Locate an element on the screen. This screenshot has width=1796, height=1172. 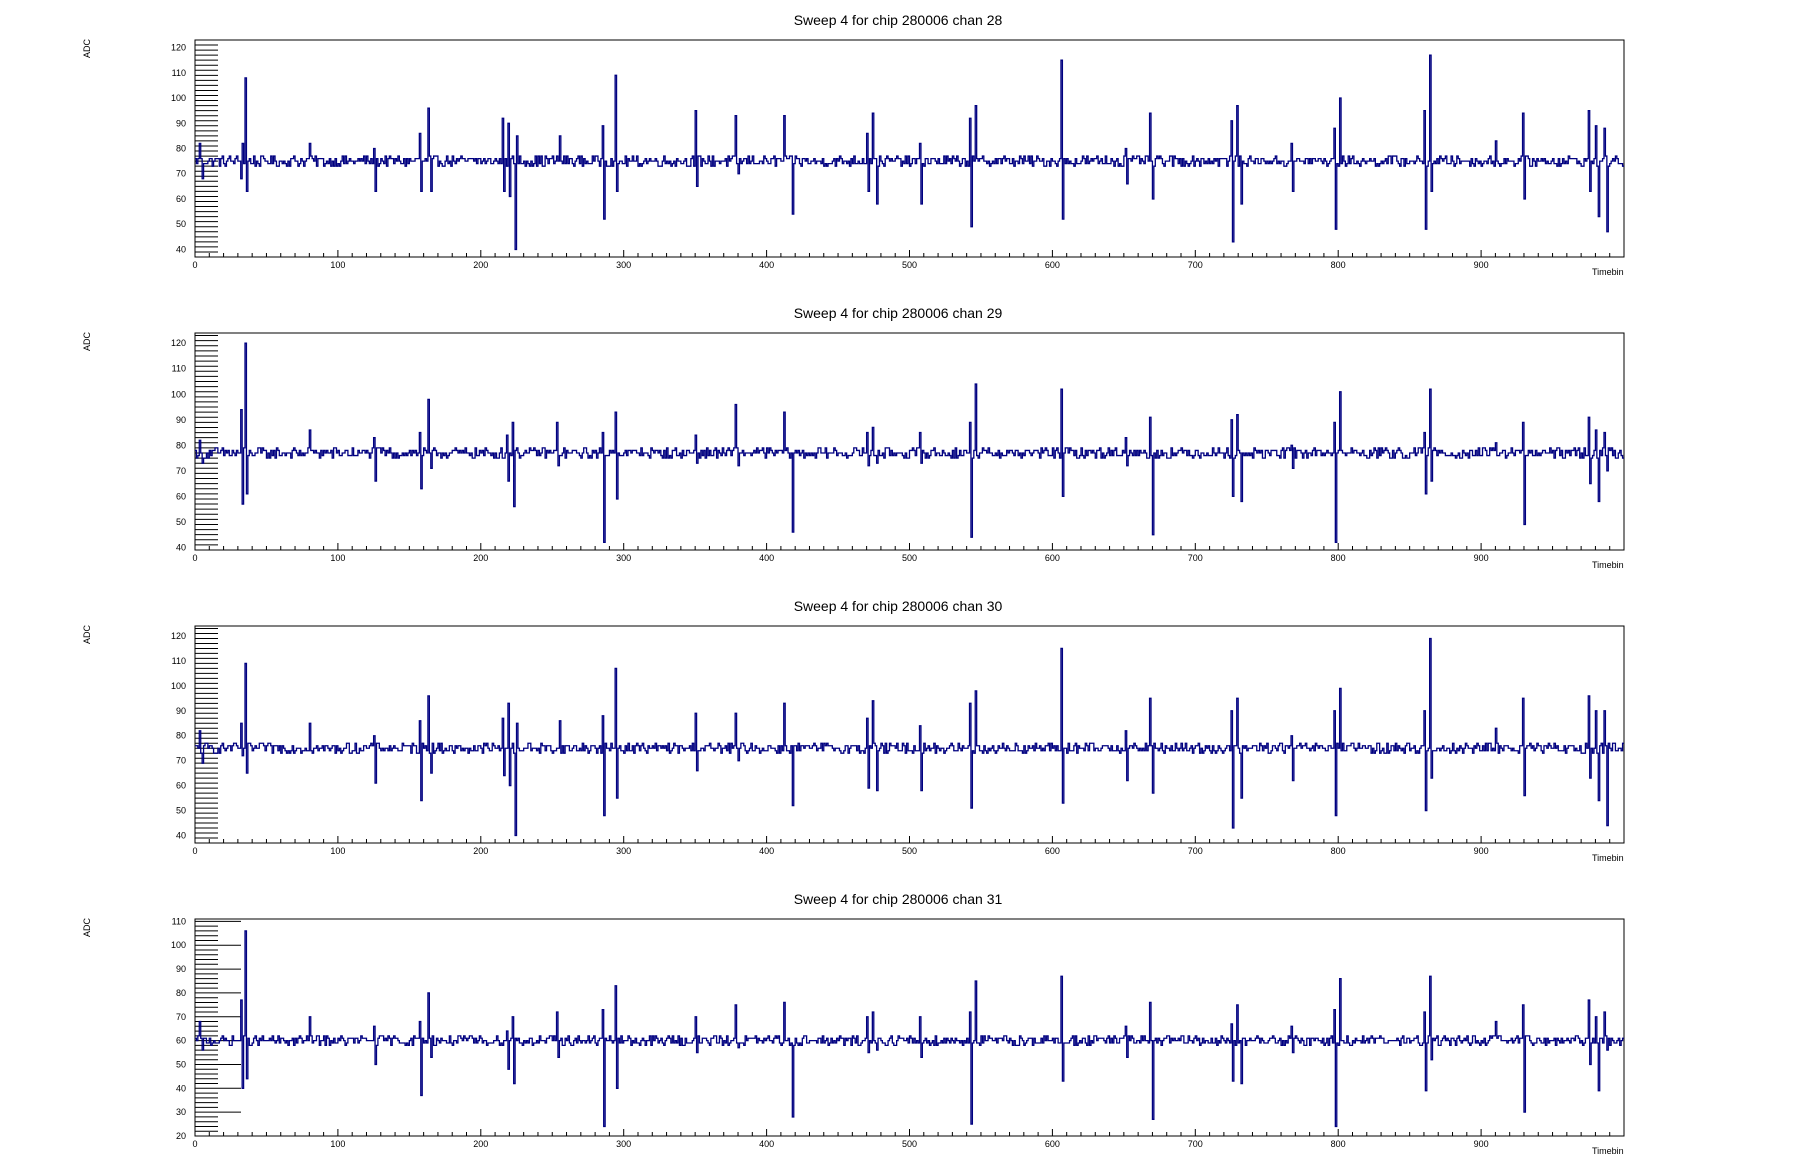
chart-title: Sweep 4 for chip 280006 chan 31 is located at coordinates (898, 899).